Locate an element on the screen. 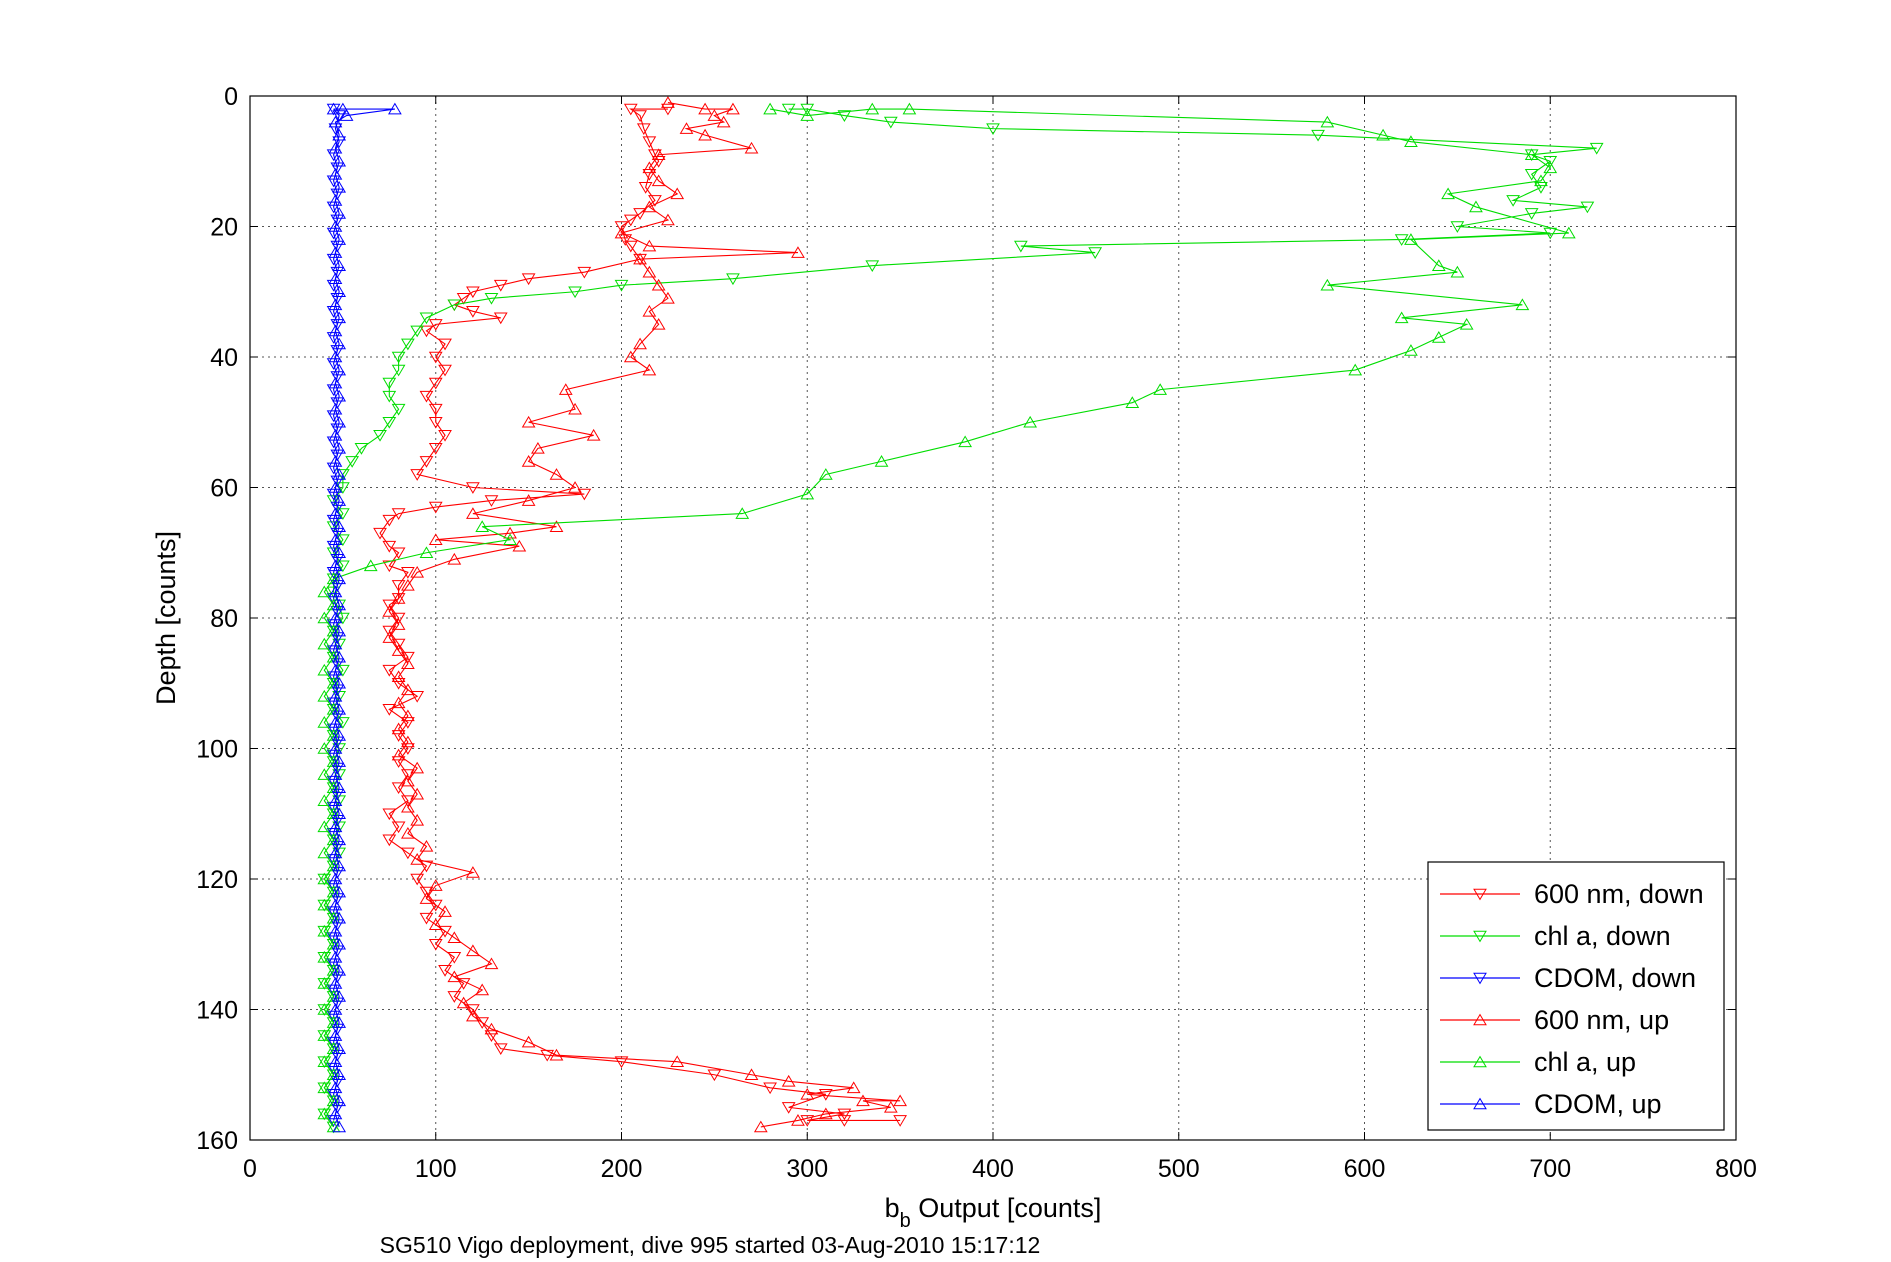 The height and width of the screenshot is (1262, 1891). x-axis-label-rest: Output [counts] is located at coordinates (1006, 1208).